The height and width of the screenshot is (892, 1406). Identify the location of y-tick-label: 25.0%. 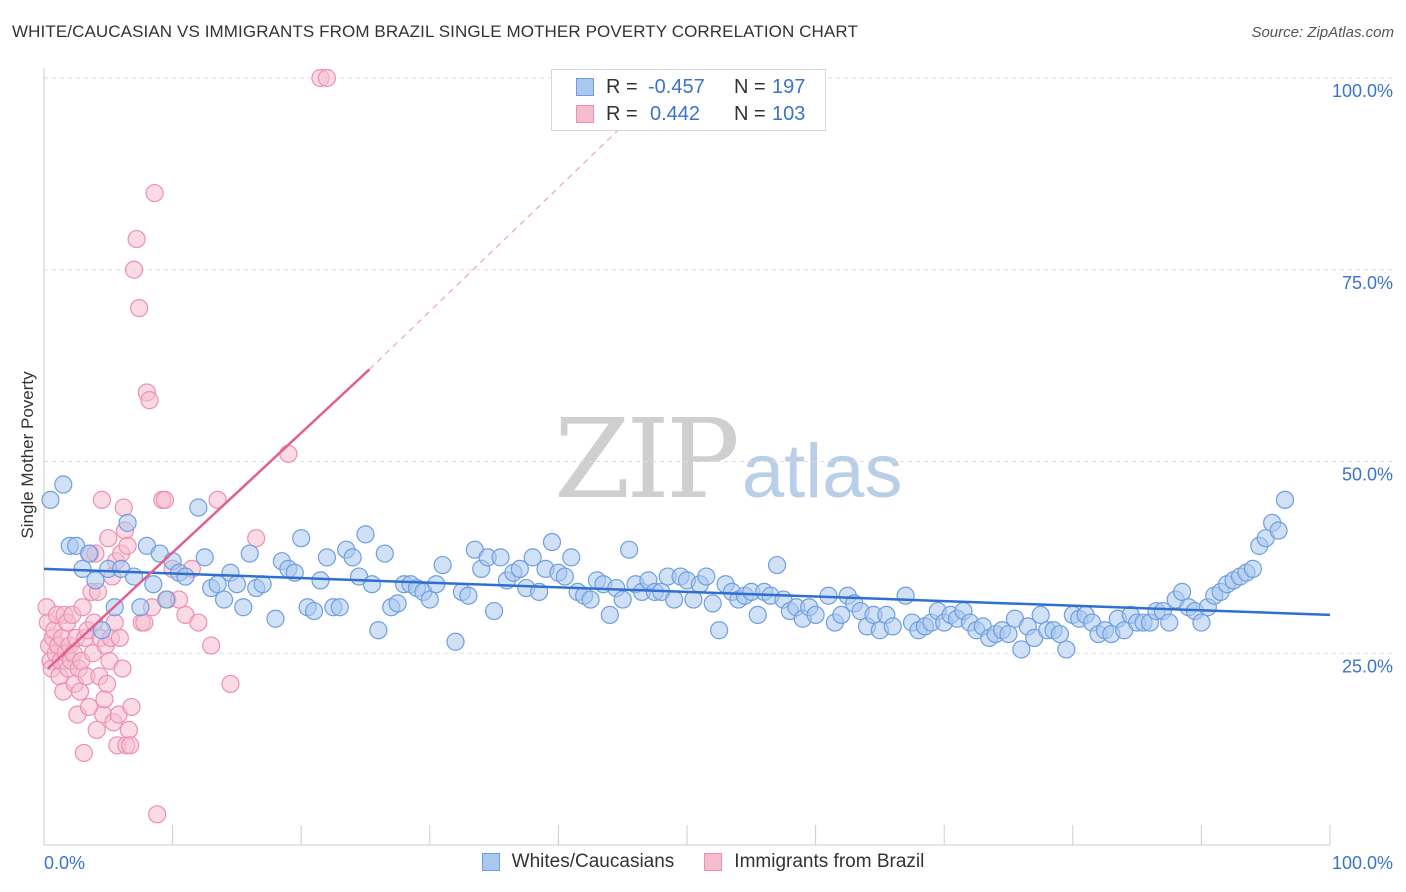
(1367, 666).